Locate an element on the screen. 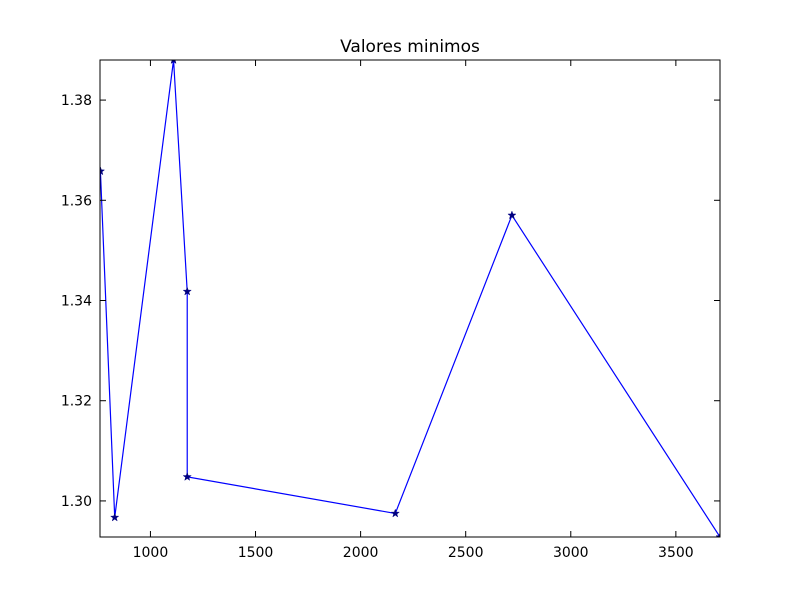 The width and height of the screenshot is (800, 597). y-tick-label: 1.32 is located at coordinates (76, 402).